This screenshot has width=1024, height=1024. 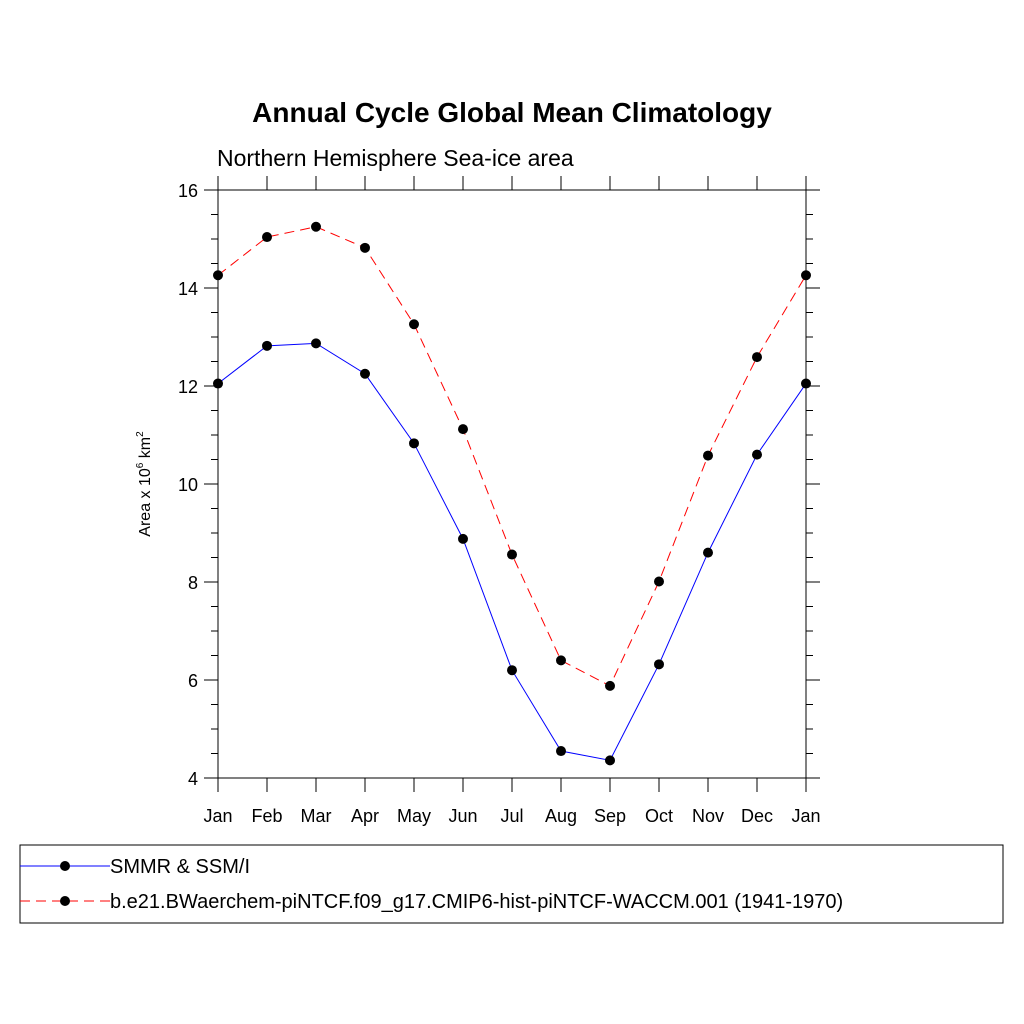 What do you see at coordinates (708, 816) in the screenshot?
I see `x-tick-label: Nov` at bounding box center [708, 816].